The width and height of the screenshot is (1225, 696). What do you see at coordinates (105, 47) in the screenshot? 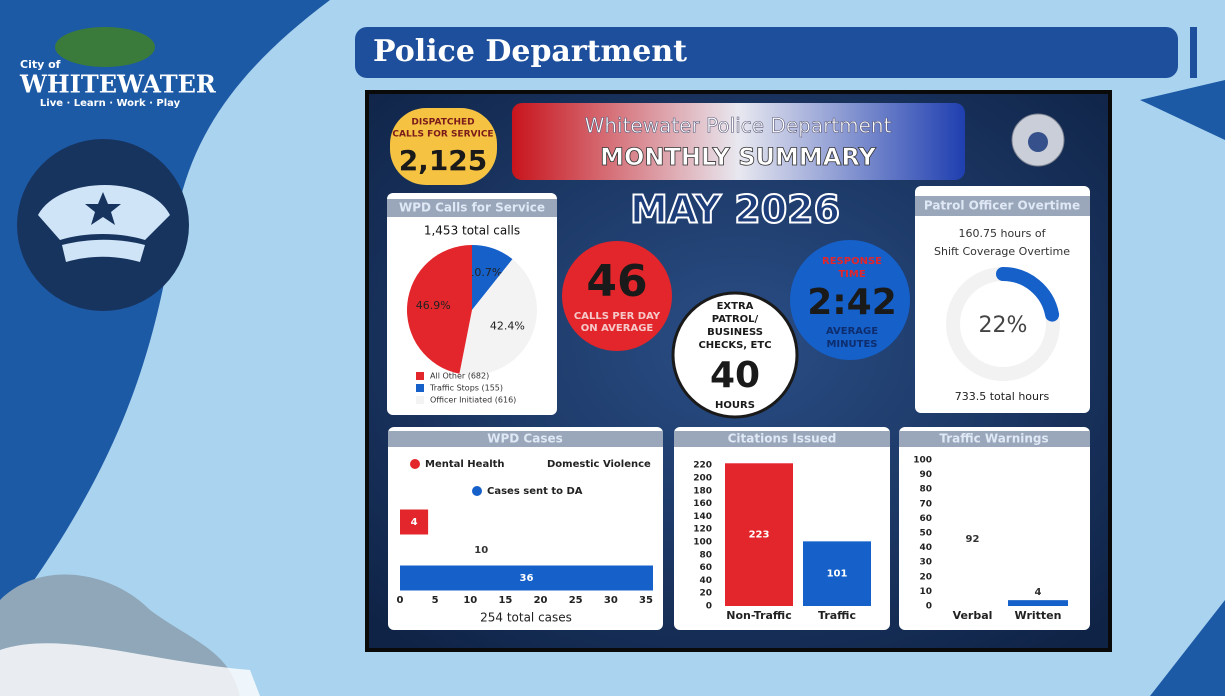
I see `logo-emblem` at bounding box center [105, 47].